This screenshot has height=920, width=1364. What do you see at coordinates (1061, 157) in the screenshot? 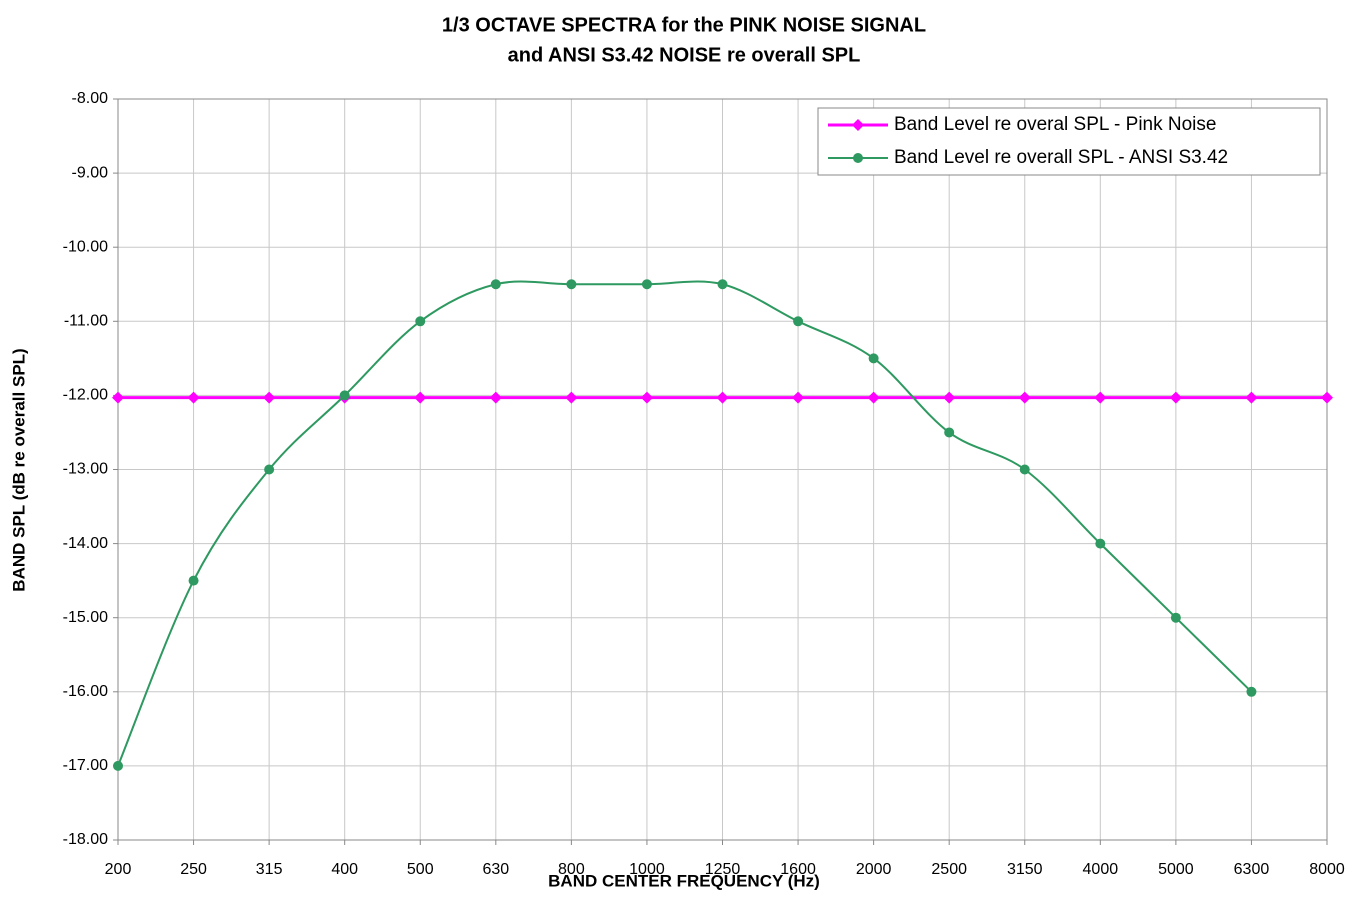
I see `legend-label: Band Level re overall SPL - ANSI S3.42` at bounding box center [1061, 157].